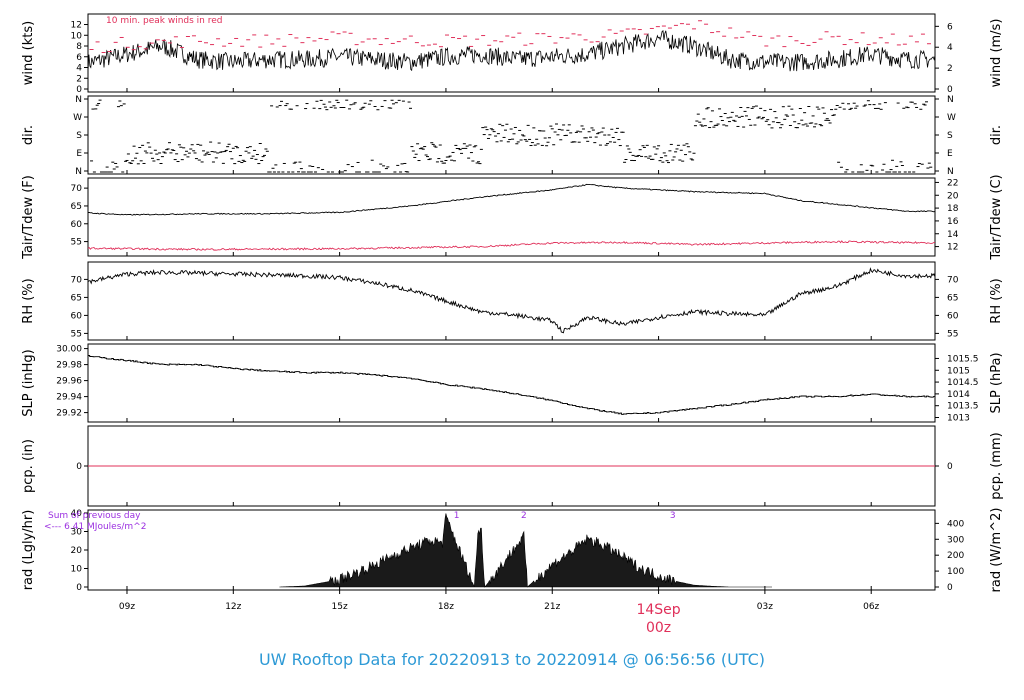  Describe the element at coordinates (871, 607) in the screenshot. I see `x-tick-label: 06z` at that location.